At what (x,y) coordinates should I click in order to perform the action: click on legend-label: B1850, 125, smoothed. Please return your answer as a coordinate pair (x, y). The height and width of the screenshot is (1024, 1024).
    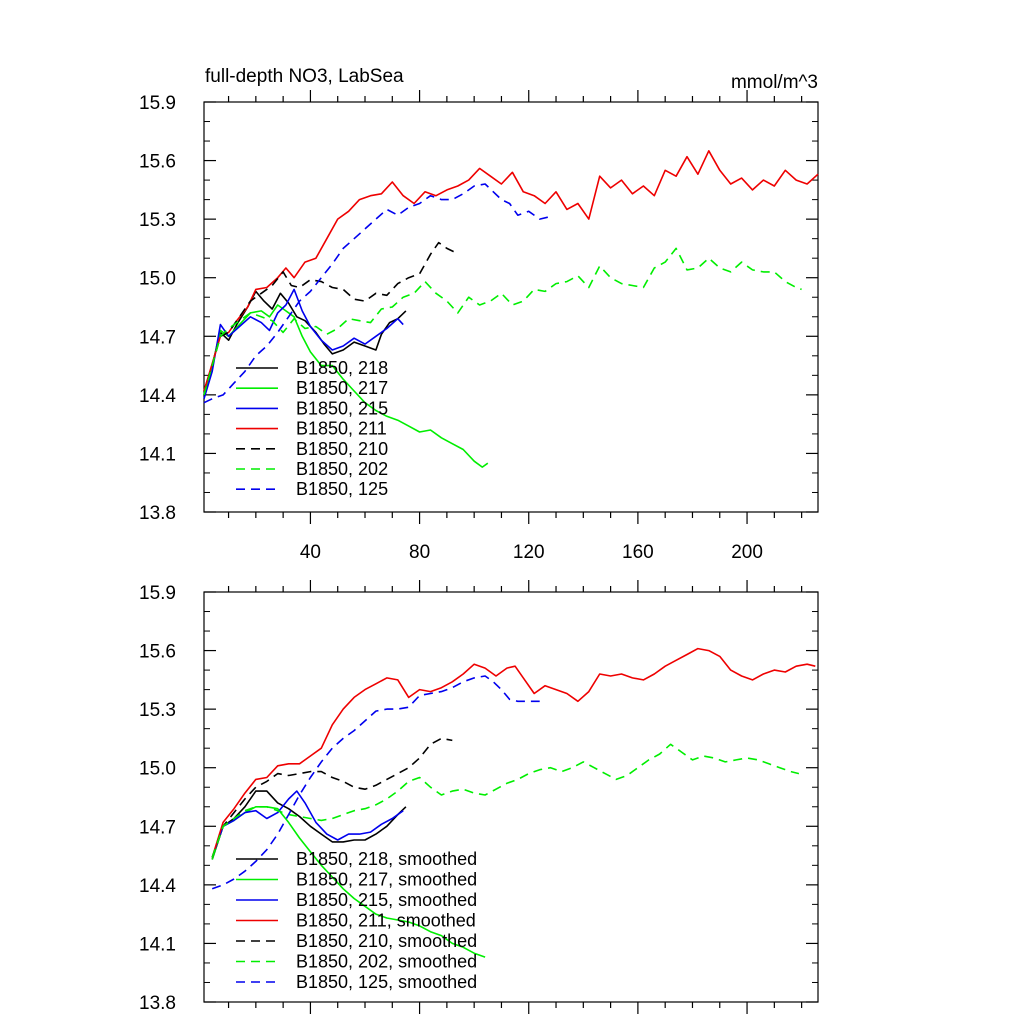
    Looking at the image, I should click on (386, 982).